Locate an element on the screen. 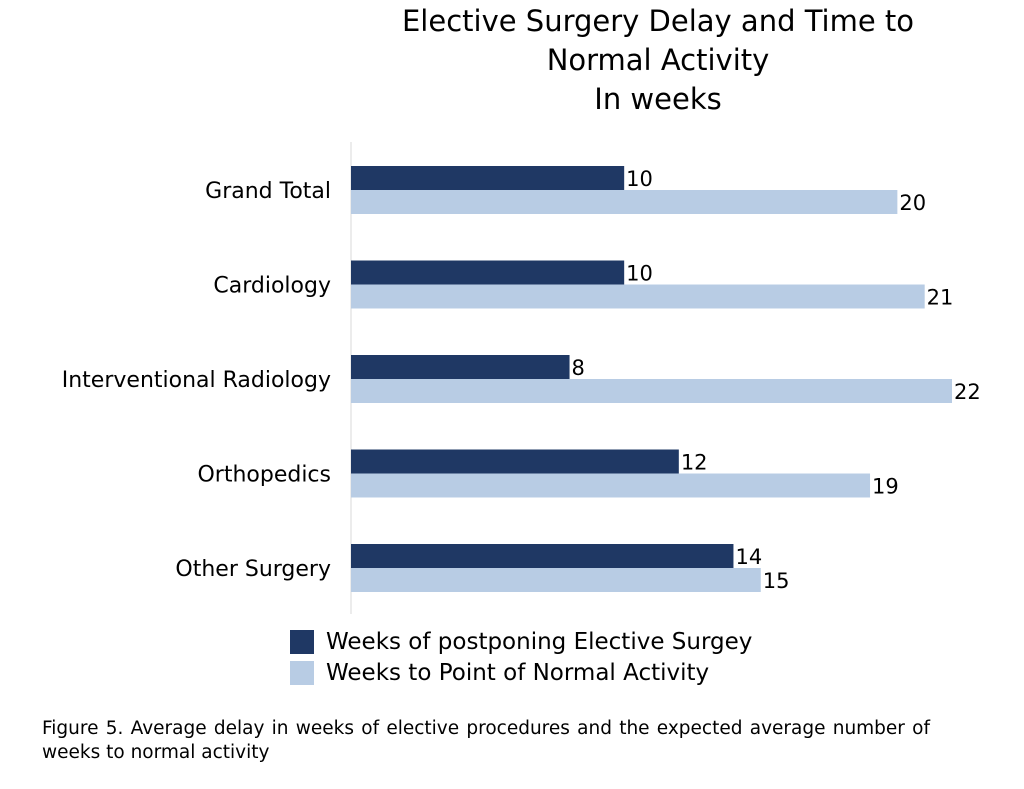 The height and width of the screenshot is (789, 1024). chart-title-line: In weeks is located at coordinates (658, 99).